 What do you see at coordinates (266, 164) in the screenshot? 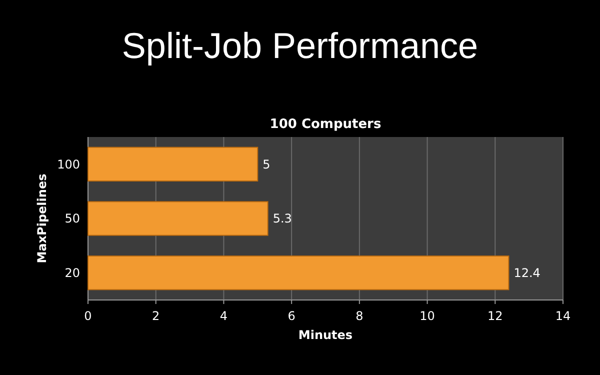
I see `data-label: 5` at bounding box center [266, 164].